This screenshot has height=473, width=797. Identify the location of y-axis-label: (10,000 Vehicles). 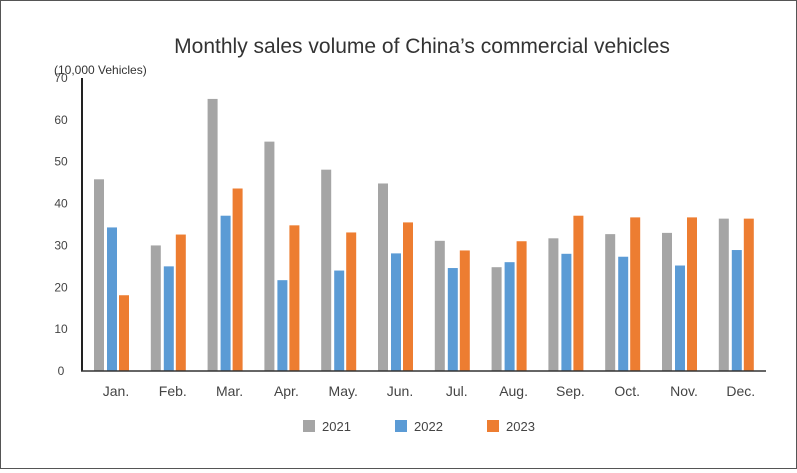
(100, 70).